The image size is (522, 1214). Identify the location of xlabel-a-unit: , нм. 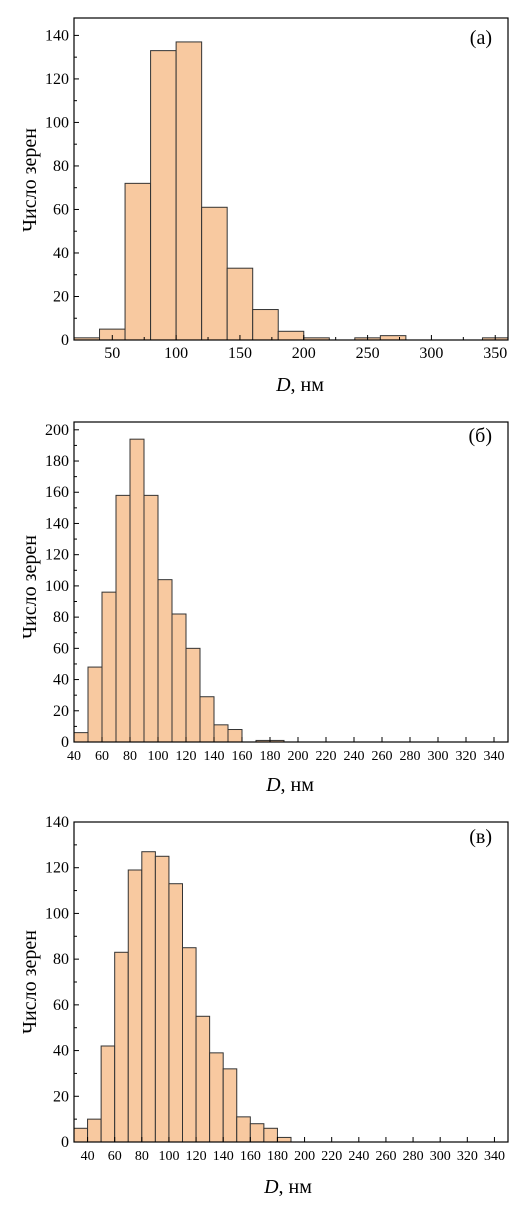
(308, 385).